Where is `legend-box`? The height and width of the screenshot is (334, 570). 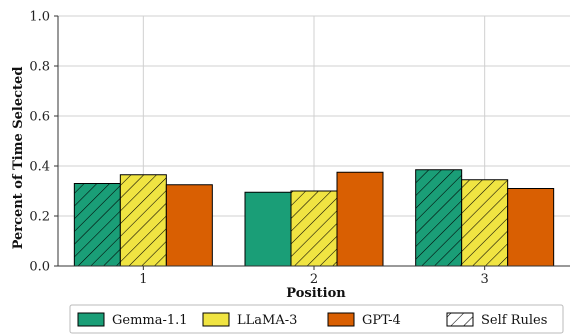
legend-box is located at coordinates (316, 319).